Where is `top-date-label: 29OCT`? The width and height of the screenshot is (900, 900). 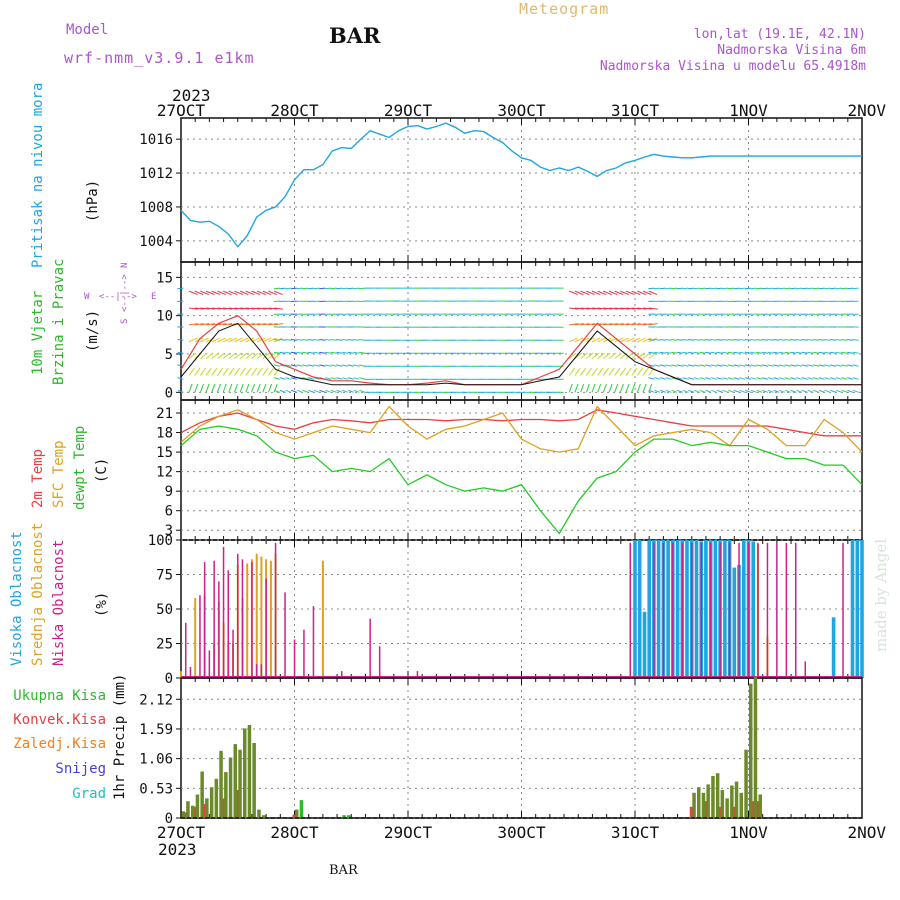 top-date-label: 29OCT is located at coordinates (408, 110).